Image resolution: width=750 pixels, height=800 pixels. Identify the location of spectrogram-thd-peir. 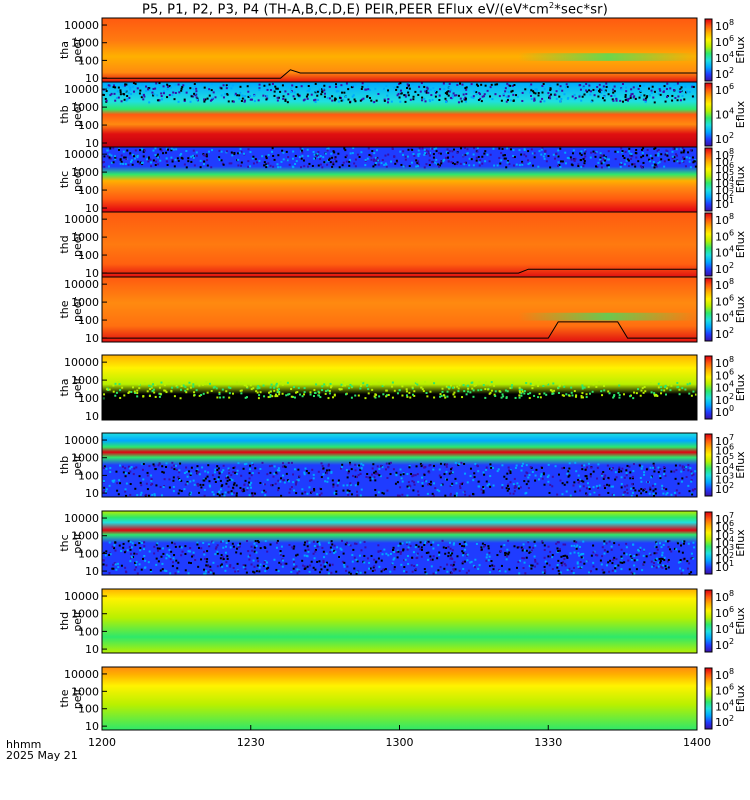
(399, 621).